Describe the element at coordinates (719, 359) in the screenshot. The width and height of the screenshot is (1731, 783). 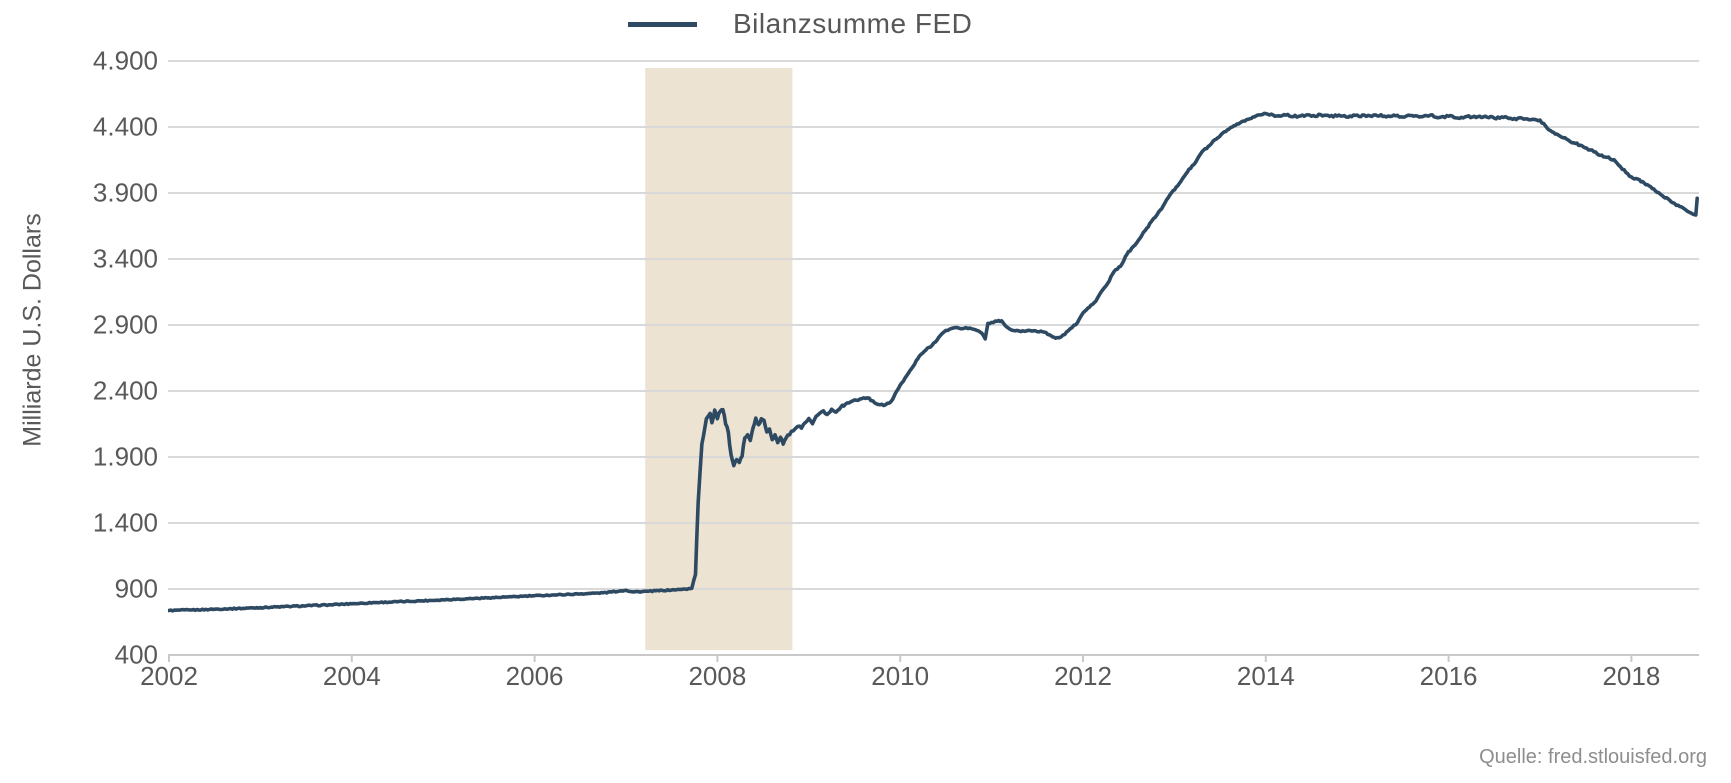
I see `crisis-highlight-band` at that location.